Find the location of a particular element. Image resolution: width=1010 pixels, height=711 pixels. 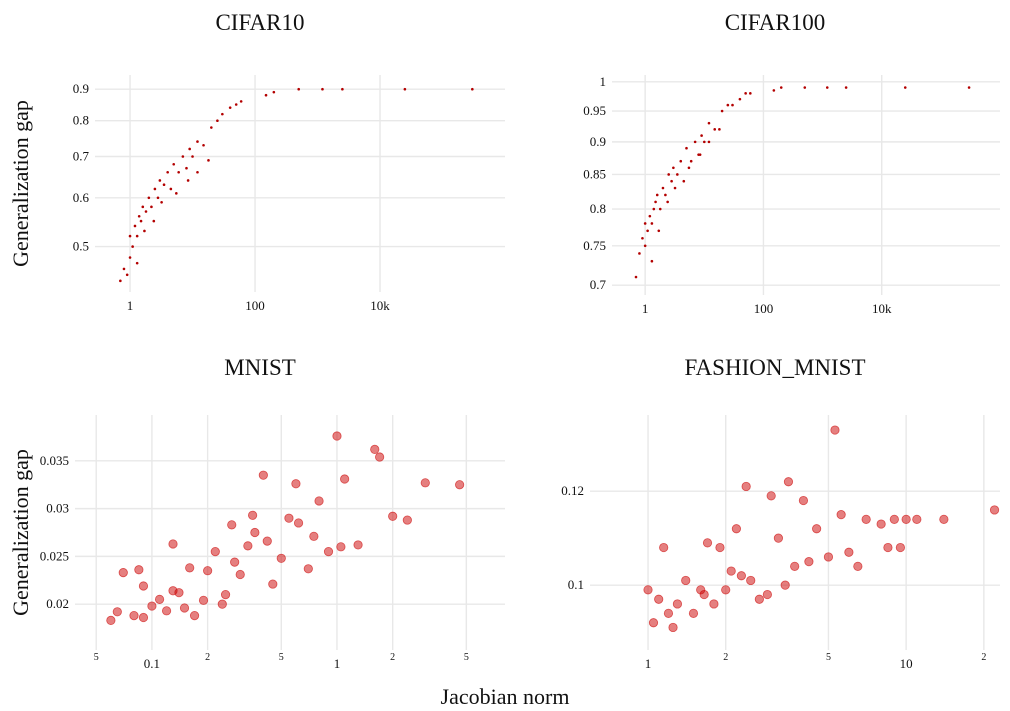

y-axis-label: Generalization gap is located at coordinates (20, 532).